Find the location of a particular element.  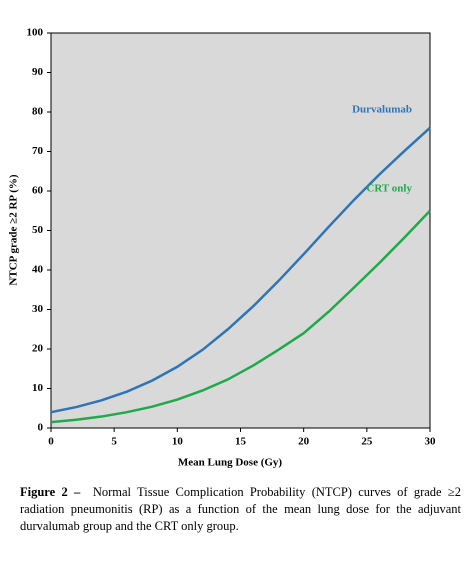

x-tick-label: 15 is located at coordinates (241, 442).